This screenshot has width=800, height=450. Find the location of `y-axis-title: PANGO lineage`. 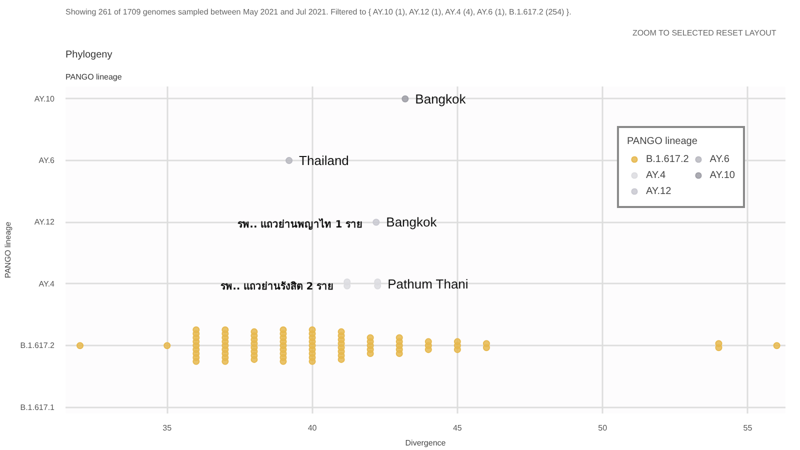

y-axis-title: PANGO lineage is located at coordinates (94, 77).